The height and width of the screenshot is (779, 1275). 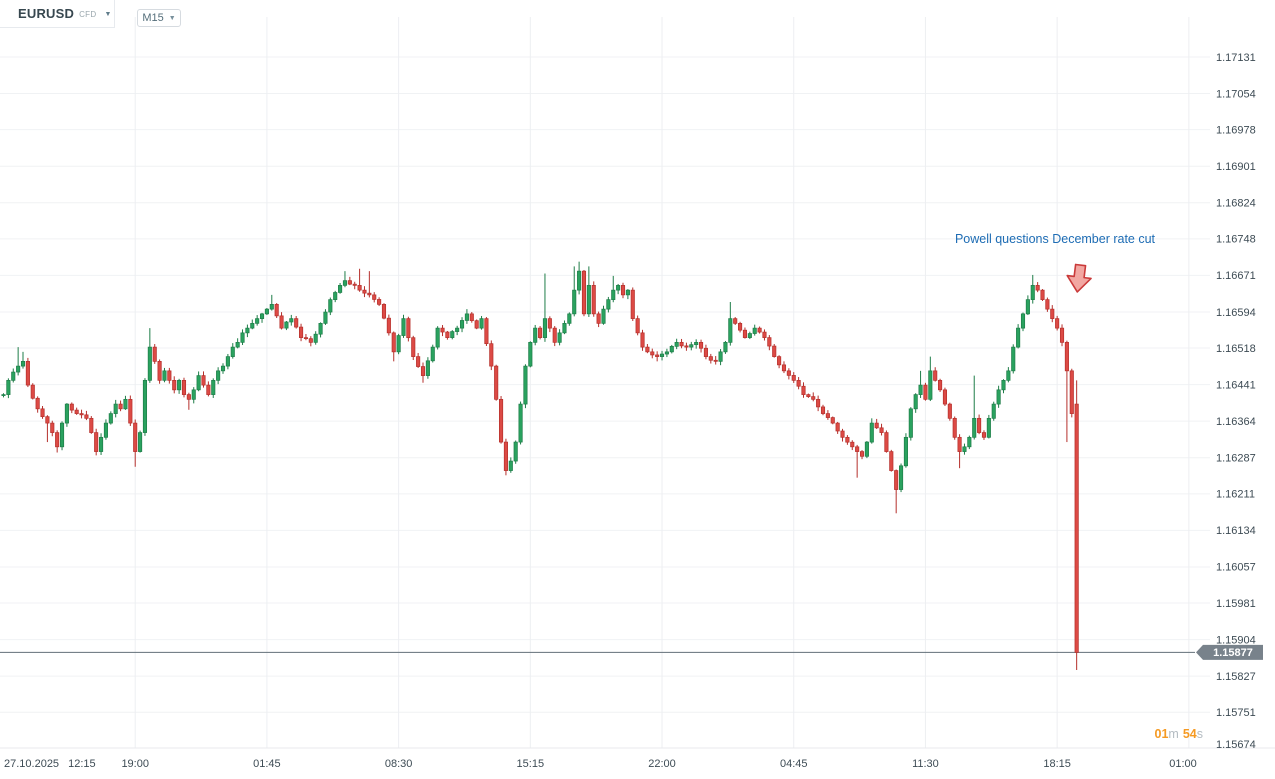 I want to click on symbol-selector: EURUSD CFD ▼, so click(x=57, y=14).